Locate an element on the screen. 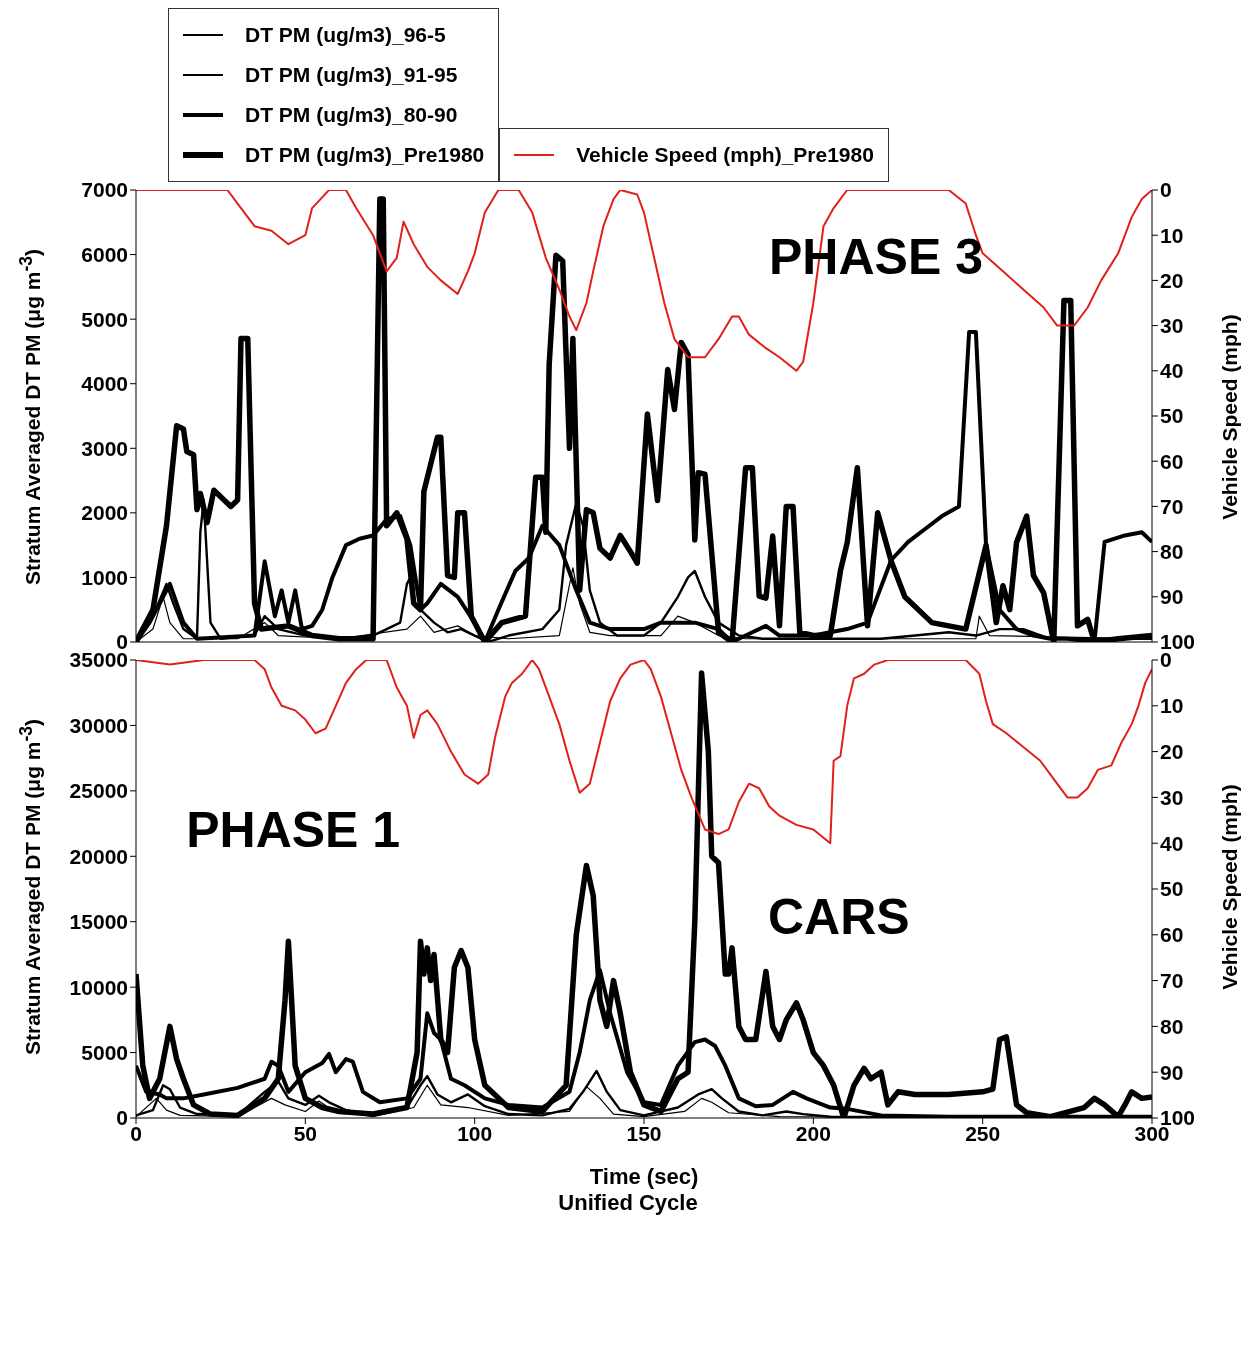  y-tick-label: 2000 is located at coordinates (104, 513).